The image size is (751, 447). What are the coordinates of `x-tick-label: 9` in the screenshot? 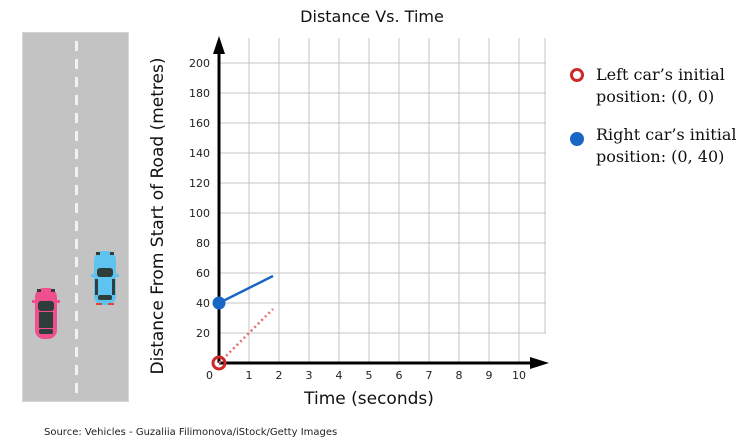 It's located at (489, 375).